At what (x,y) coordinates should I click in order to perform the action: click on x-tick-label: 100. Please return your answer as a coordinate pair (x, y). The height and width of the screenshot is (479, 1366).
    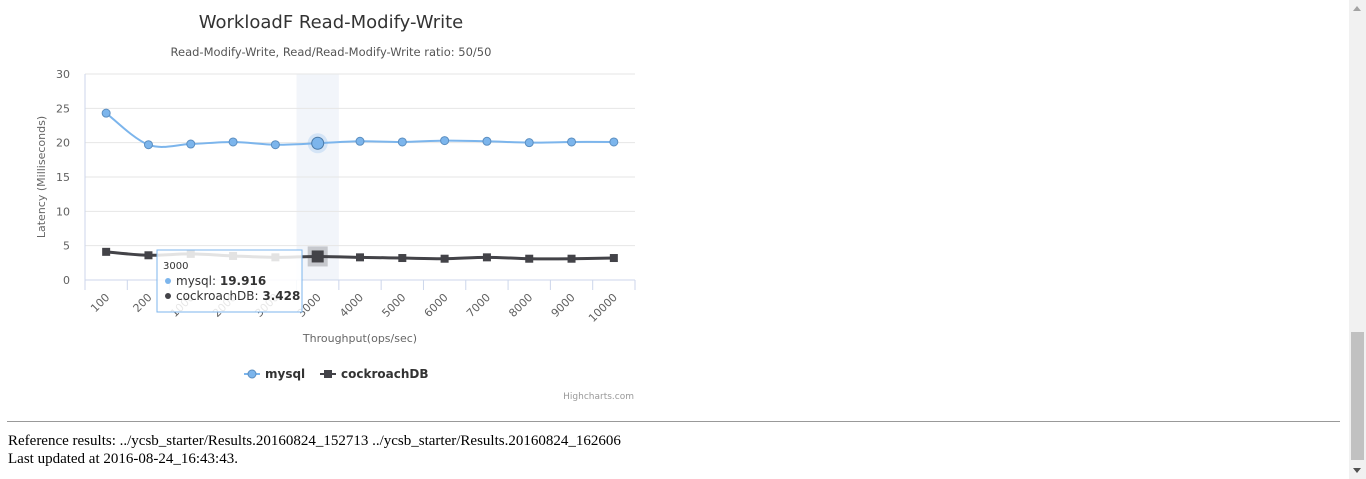
    Looking at the image, I should click on (100, 303).